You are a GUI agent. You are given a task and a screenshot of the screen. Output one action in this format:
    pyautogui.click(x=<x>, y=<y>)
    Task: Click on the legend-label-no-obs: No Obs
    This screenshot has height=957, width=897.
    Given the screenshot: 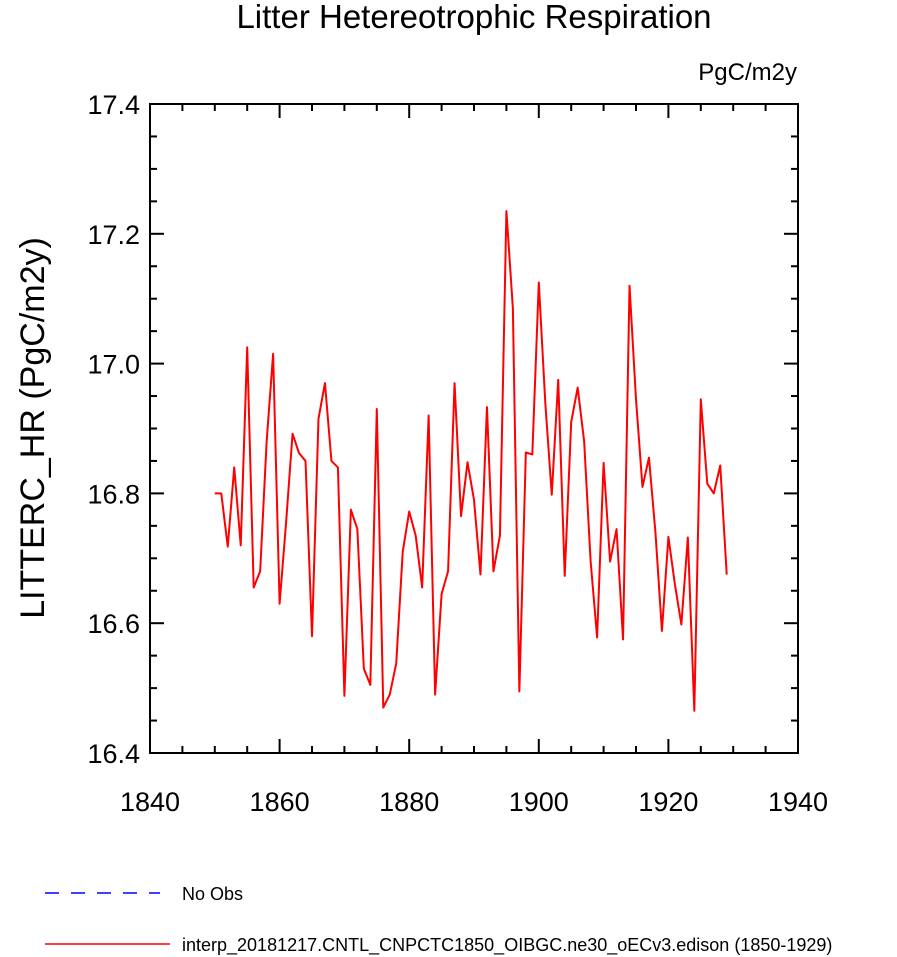 What is the action you would take?
    pyautogui.click(x=212, y=894)
    